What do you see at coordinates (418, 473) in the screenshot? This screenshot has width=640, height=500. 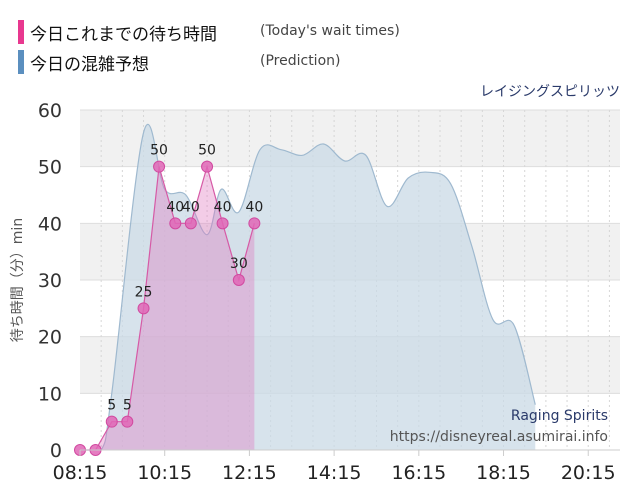 I see `x-tick-label: 16:15` at bounding box center [418, 473].